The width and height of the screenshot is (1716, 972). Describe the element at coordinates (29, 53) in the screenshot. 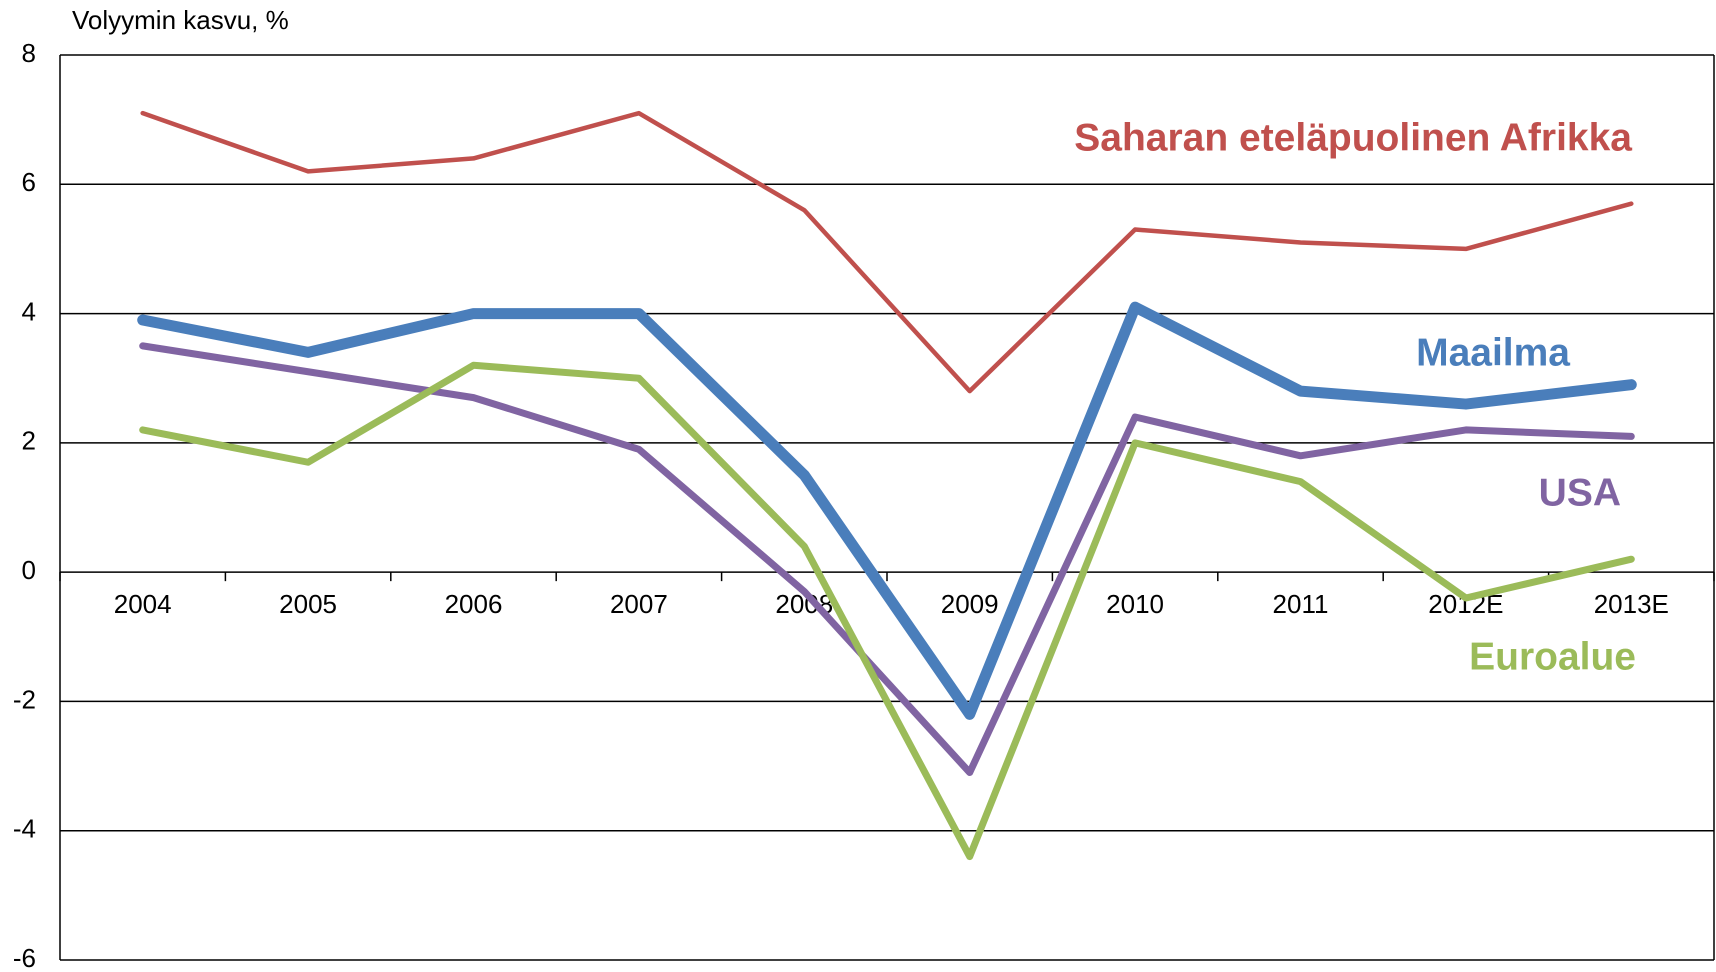

I see `y-tick-label: 8` at that location.